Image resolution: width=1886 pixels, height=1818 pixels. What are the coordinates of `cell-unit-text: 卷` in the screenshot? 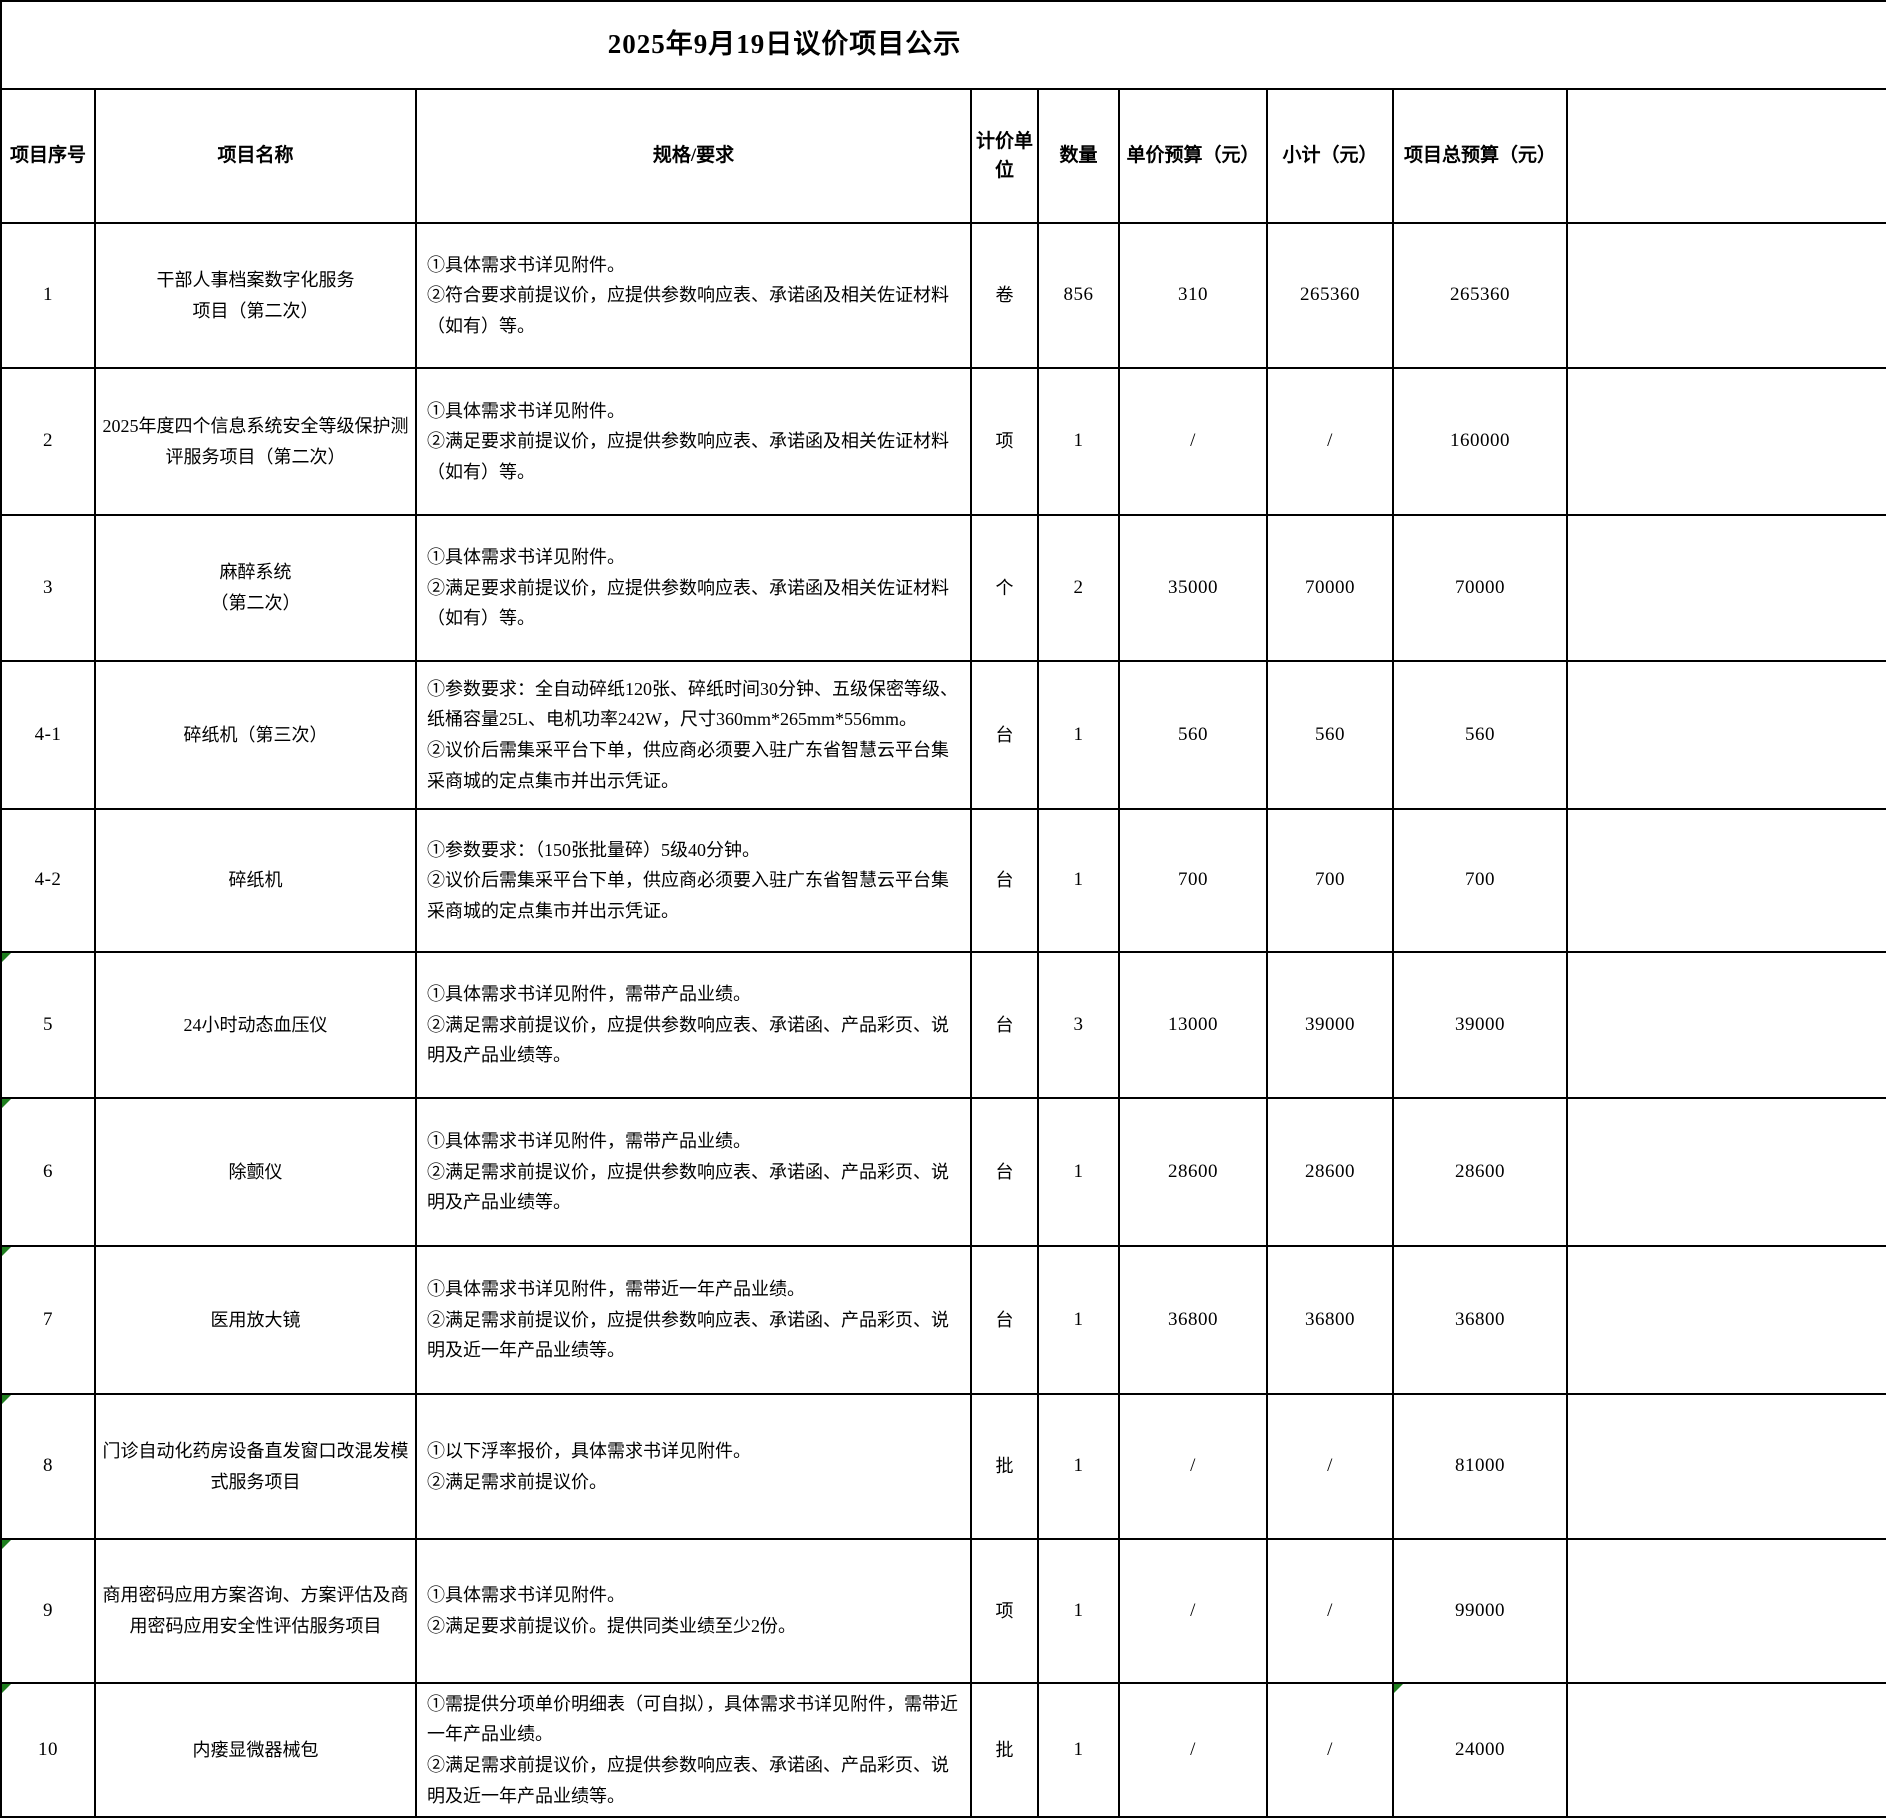 It's located at (1004, 295).